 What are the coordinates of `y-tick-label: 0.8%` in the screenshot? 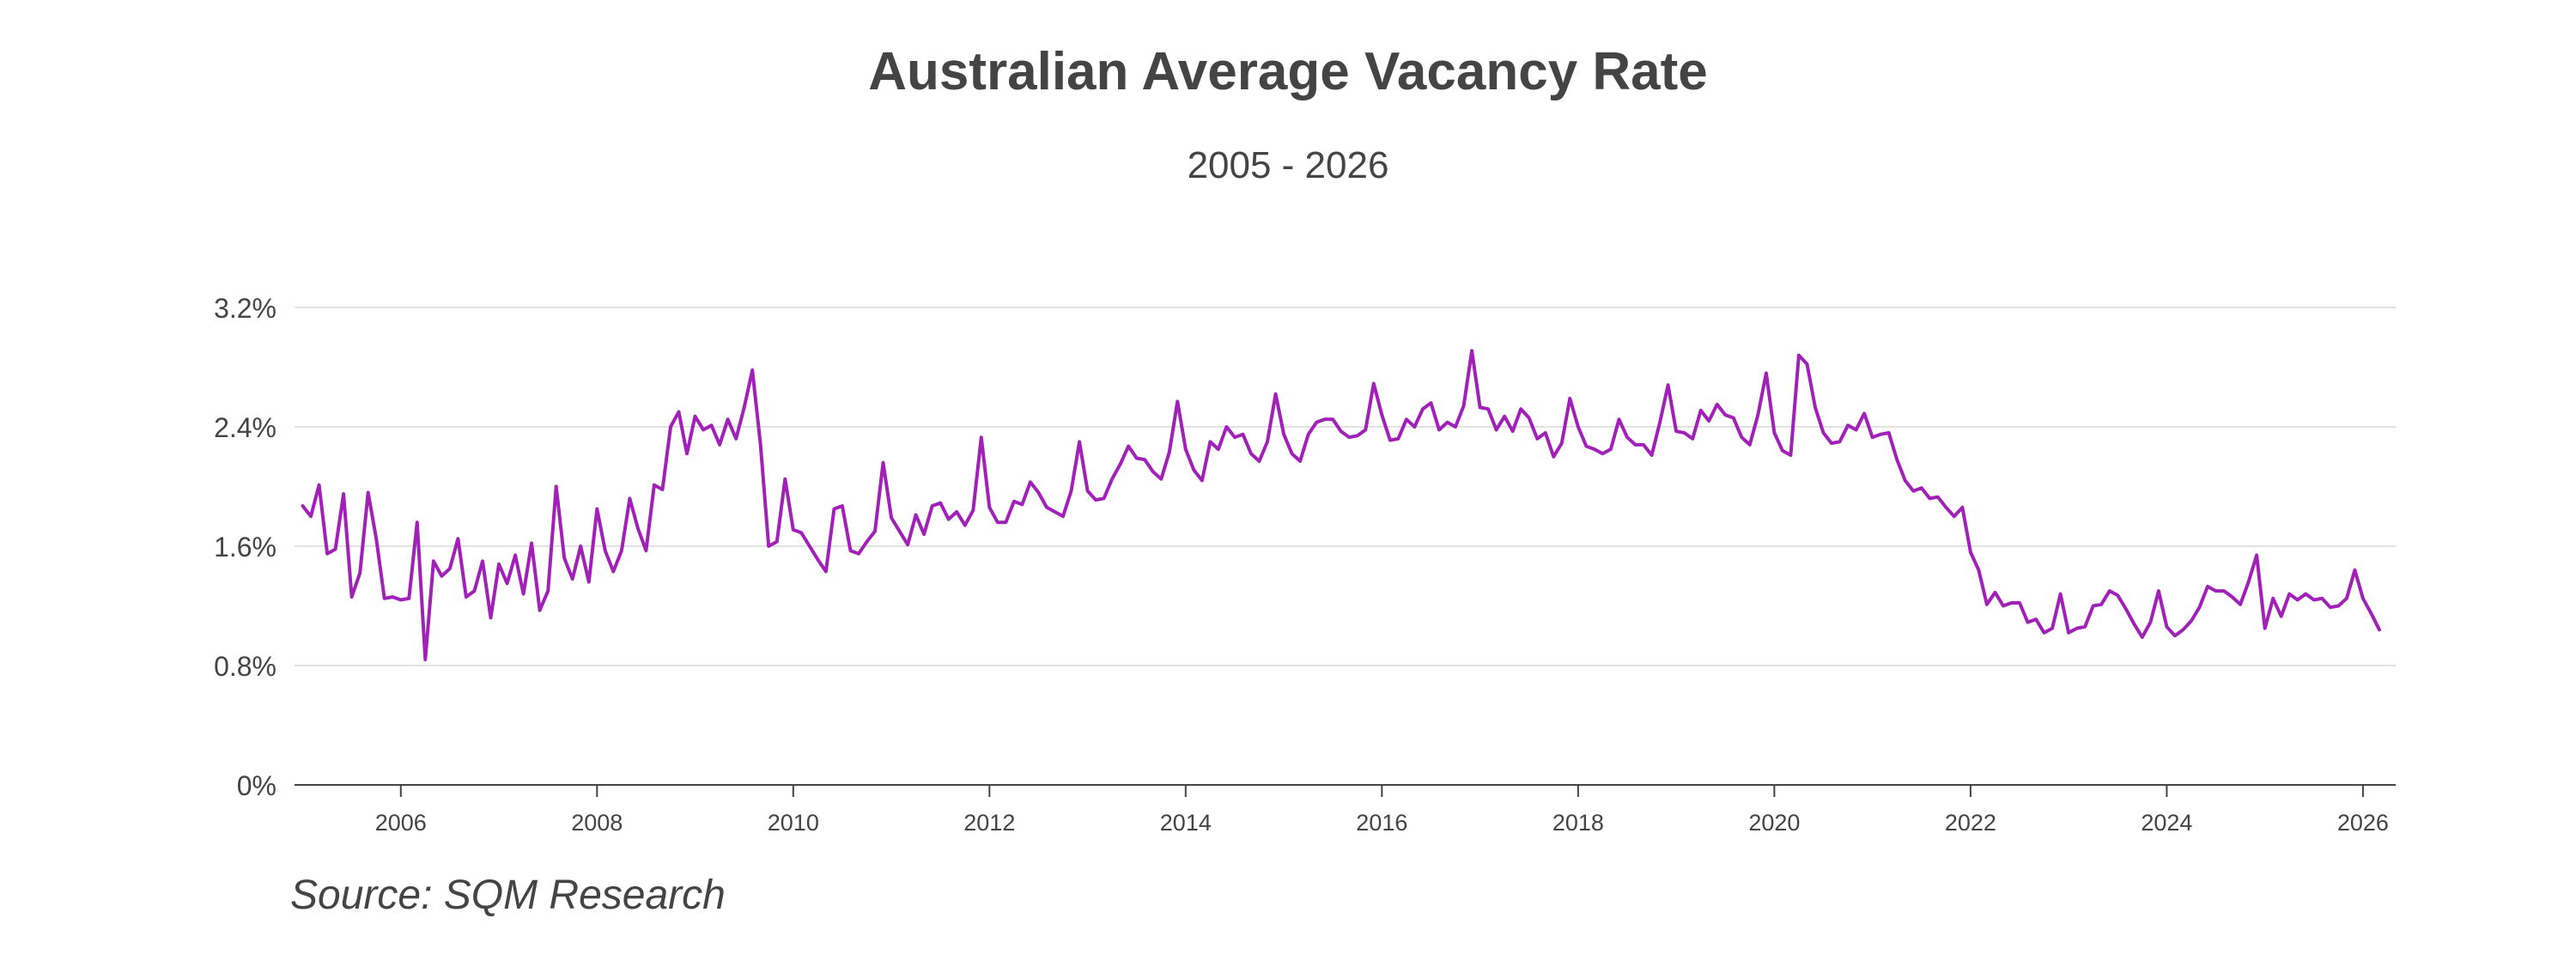 It's located at (245, 666).